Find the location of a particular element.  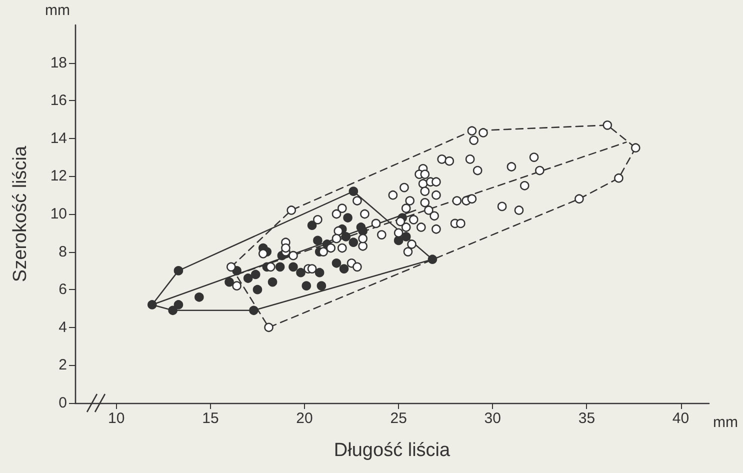

x-tick-label: 25 is located at coordinates (398, 418).